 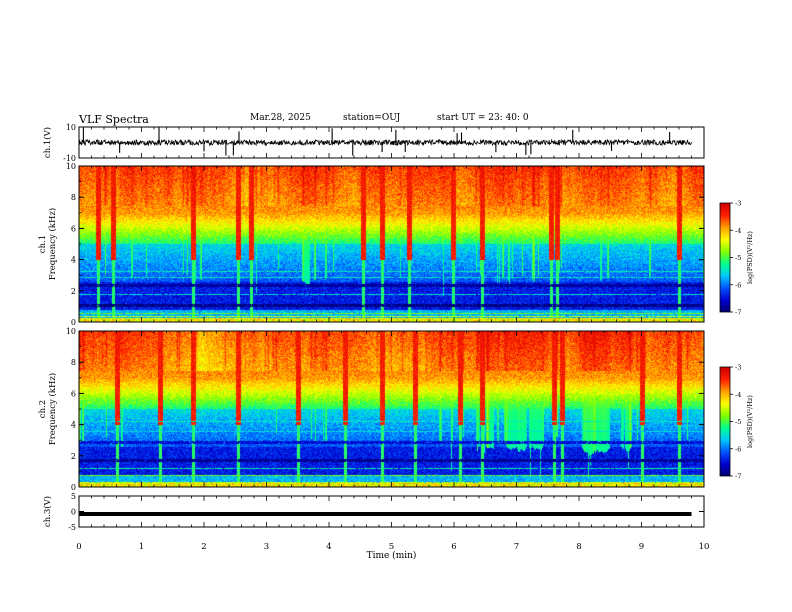 What do you see at coordinates (52, 244) in the screenshot?
I see `ch1-spectrogram-ylabel: Frequency (kHz)` at bounding box center [52, 244].